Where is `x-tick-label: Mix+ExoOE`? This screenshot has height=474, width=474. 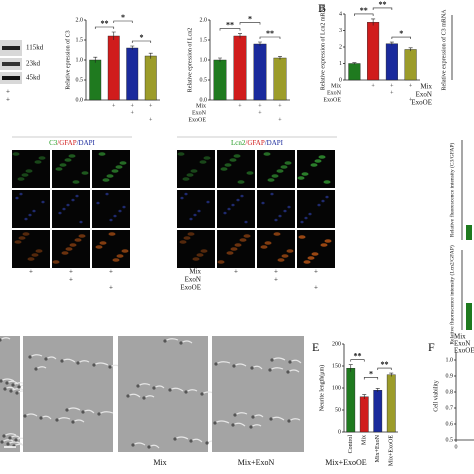
x-tick-label: Mix+ExoOE is located at coordinates (392, 450).